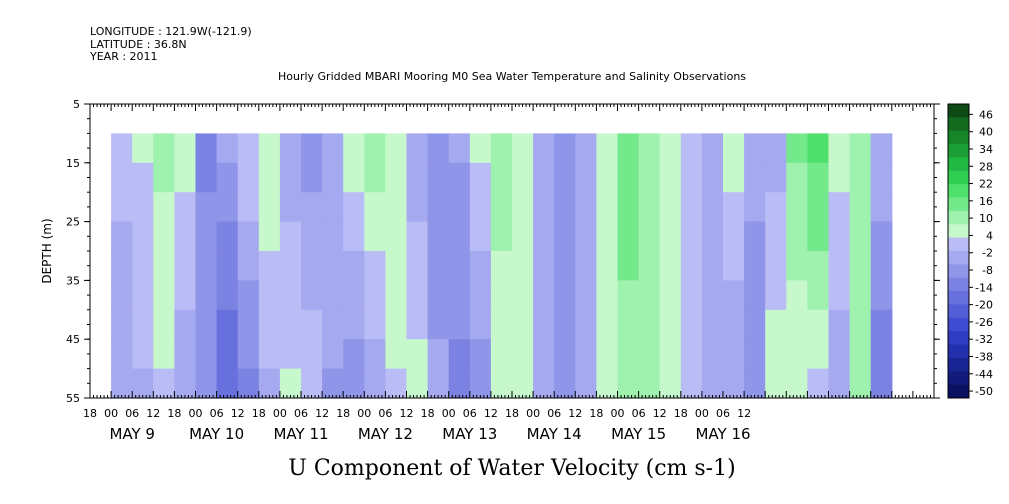 The image size is (1009, 504). Describe the element at coordinates (280, 413) in the screenshot. I see `hour-tick-label: 00` at that location.